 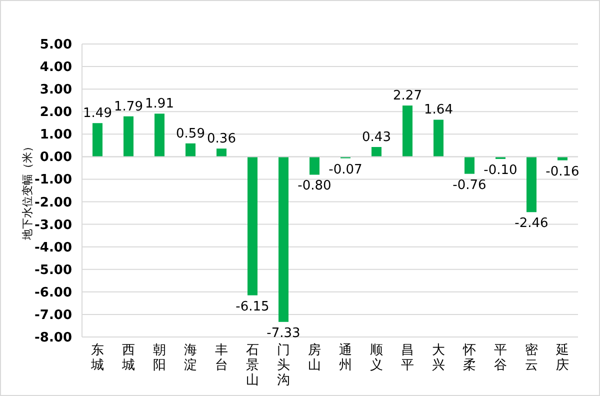 What do you see at coordinates (531, 224) in the screenshot?
I see `data-label: -2.46` at bounding box center [531, 224].